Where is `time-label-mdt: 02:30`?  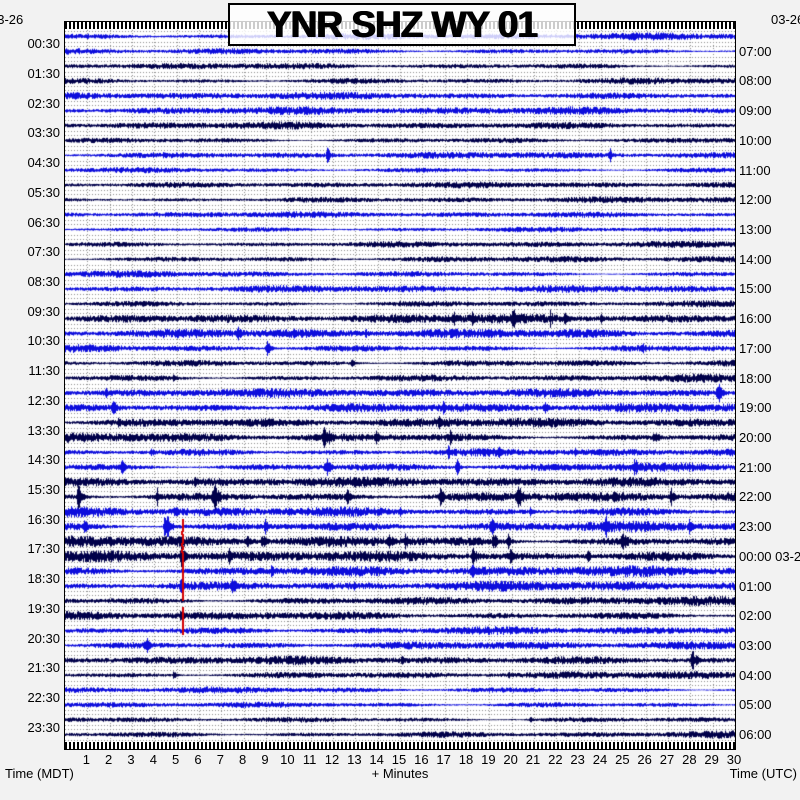 time-label-mdt: 02:30 is located at coordinates (43, 103).